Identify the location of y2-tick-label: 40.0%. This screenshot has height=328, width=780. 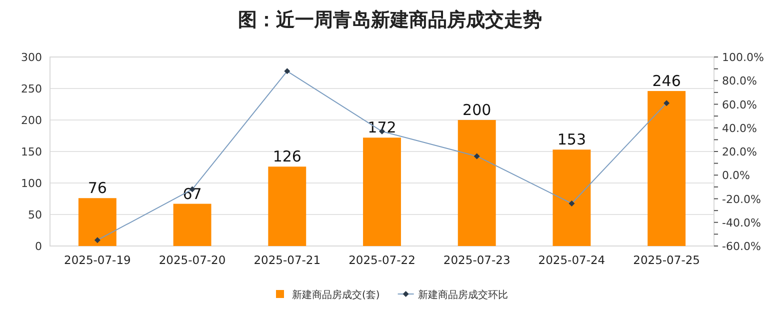
(739, 128).